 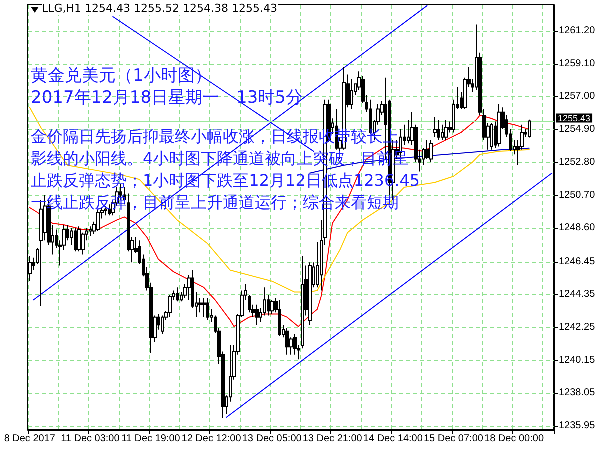 What do you see at coordinates (577, 195) in the screenshot?
I see `y-tick-label: 1250.70` at bounding box center [577, 195].